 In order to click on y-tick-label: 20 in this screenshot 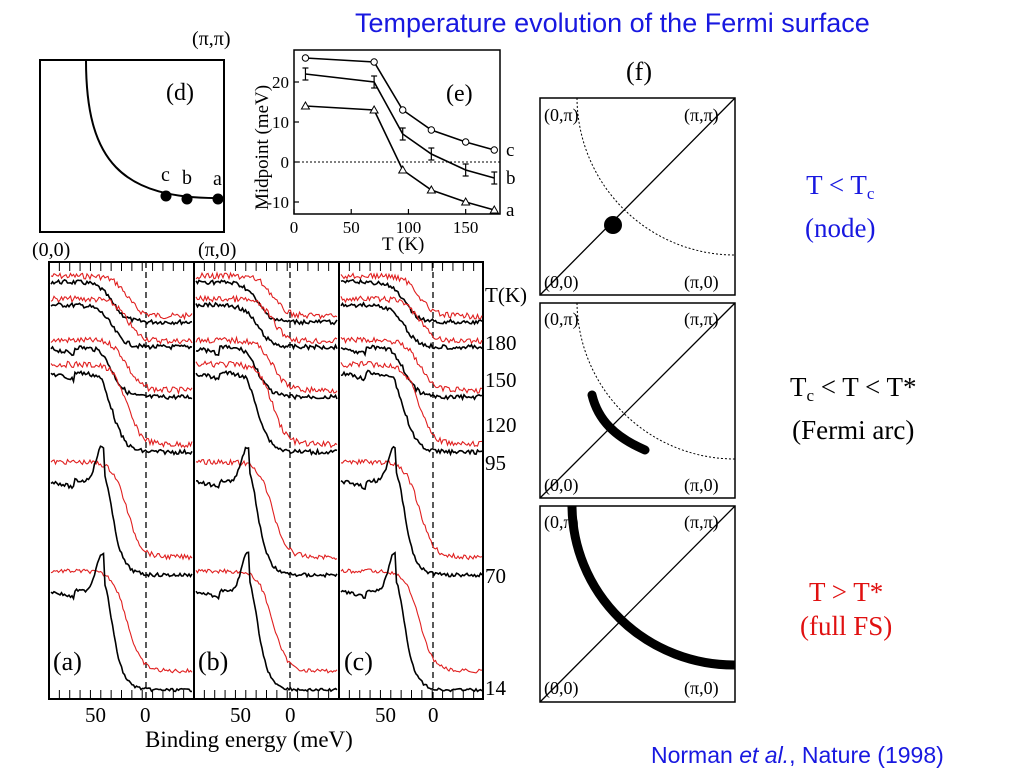, I will do `click(280, 82)`.